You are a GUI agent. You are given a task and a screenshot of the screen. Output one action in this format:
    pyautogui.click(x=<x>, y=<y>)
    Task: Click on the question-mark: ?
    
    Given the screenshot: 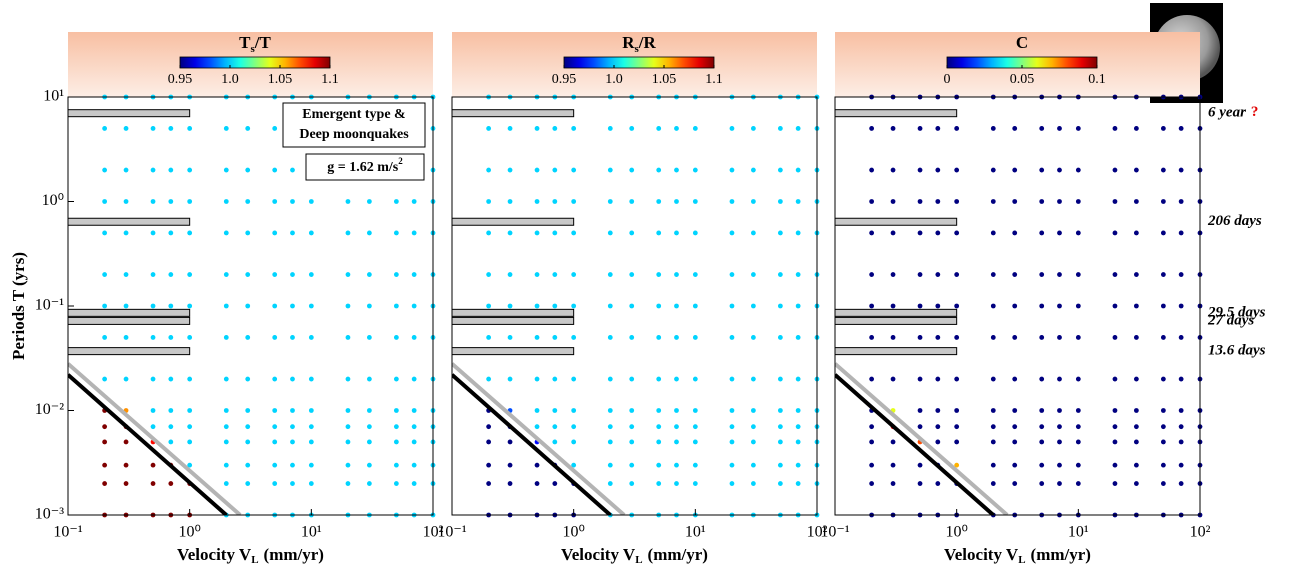 What is the action you would take?
    pyautogui.click(x=1255, y=113)
    